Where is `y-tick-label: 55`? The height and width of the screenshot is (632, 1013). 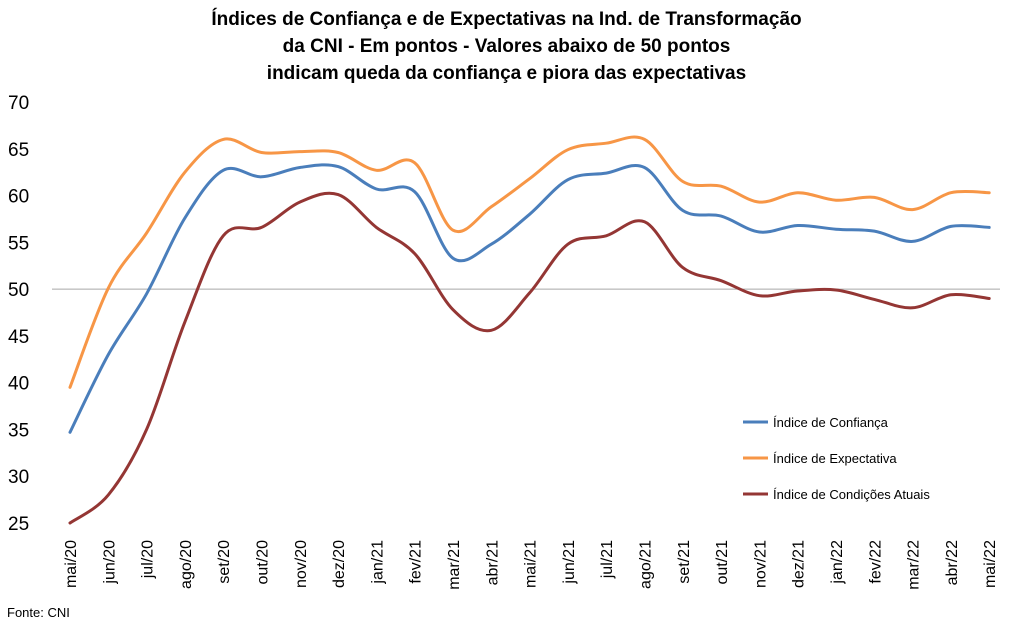 y-tick-label: 55 is located at coordinates (18, 243).